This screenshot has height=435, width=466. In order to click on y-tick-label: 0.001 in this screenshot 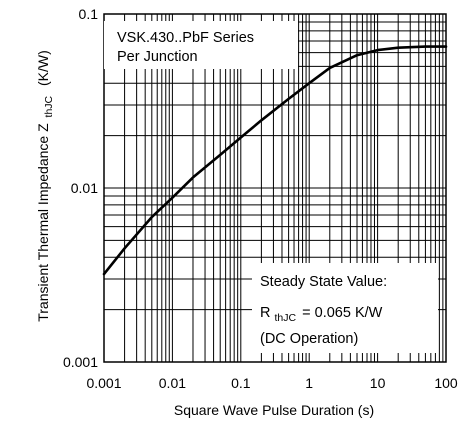, I will do `click(80, 362)`.